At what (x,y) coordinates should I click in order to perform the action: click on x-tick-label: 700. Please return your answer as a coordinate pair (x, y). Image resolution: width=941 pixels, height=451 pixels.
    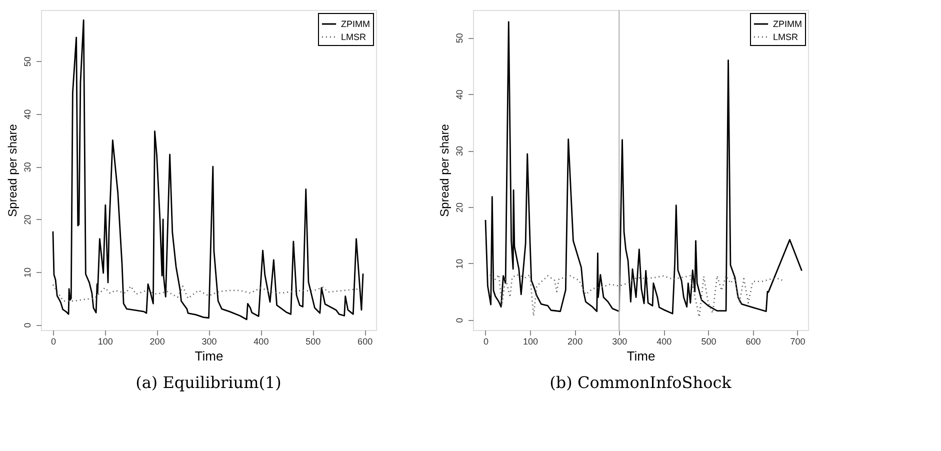
    Looking at the image, I should click on (798, 341).